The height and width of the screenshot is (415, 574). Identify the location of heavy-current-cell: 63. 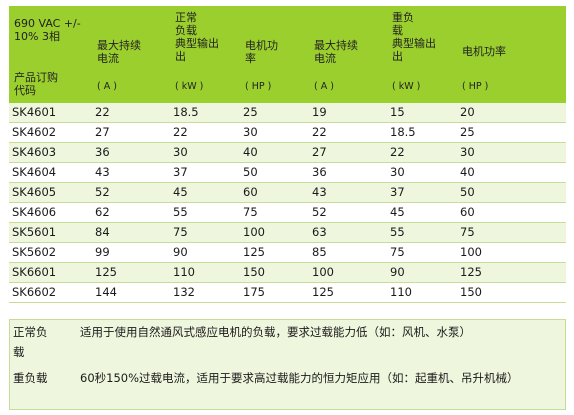
(348, 232).